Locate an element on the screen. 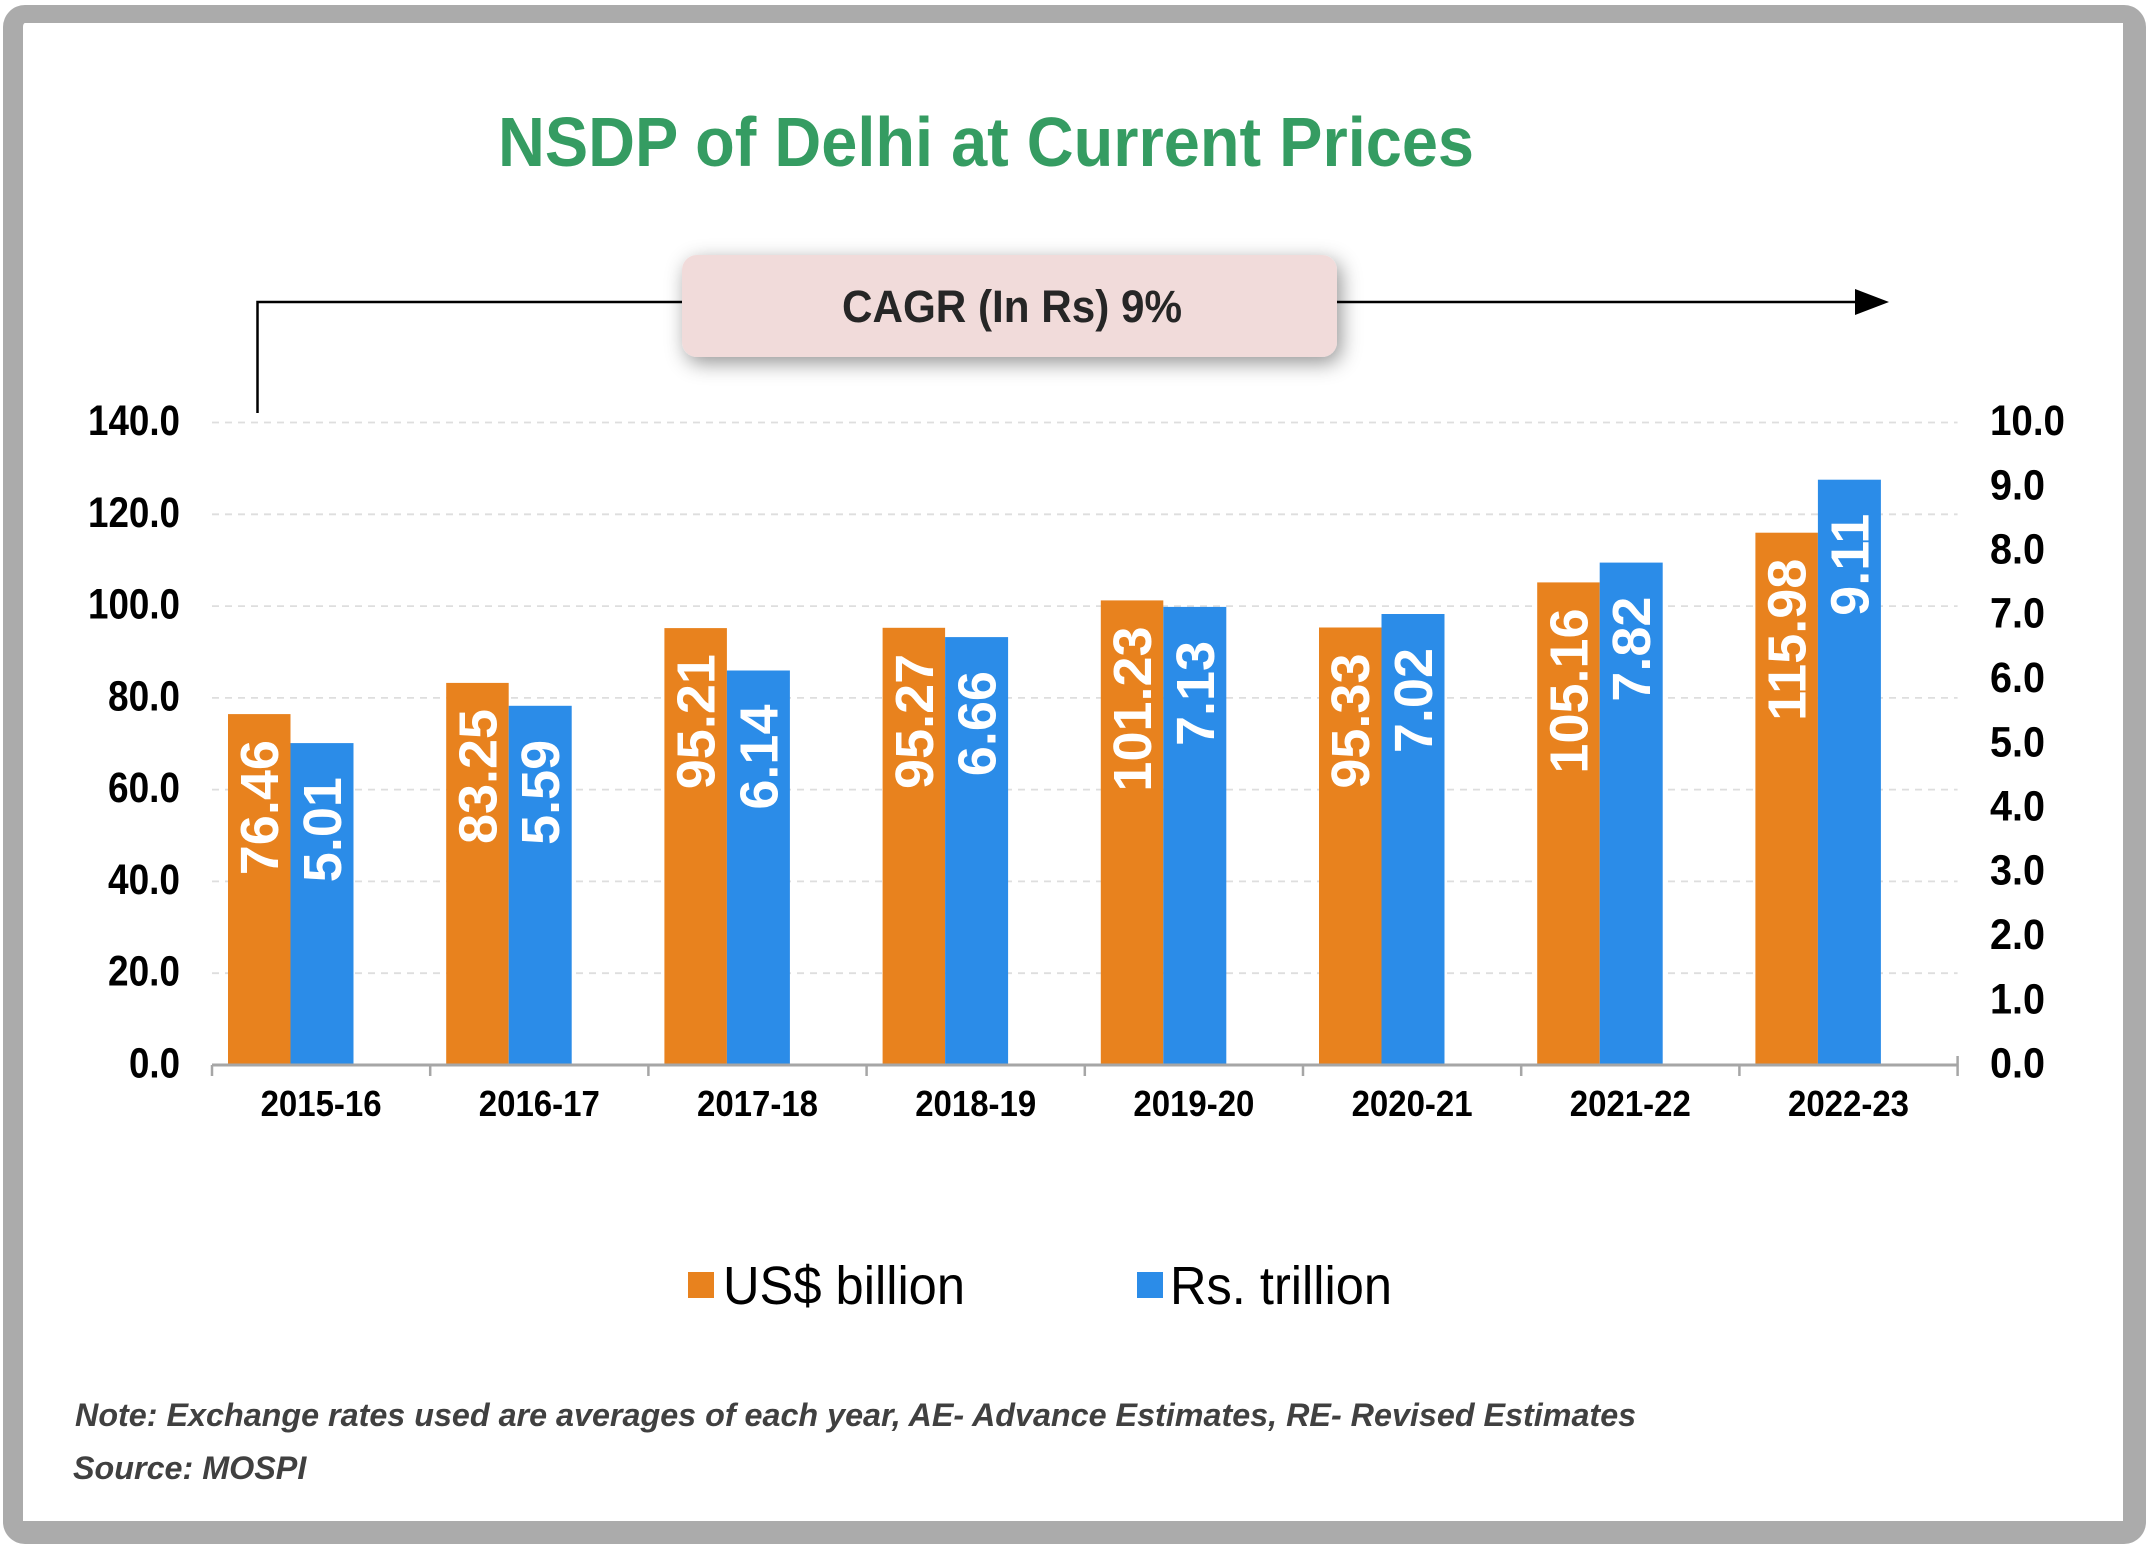  svg-text: 2021-22 is located at coordinates (1630, 1103).